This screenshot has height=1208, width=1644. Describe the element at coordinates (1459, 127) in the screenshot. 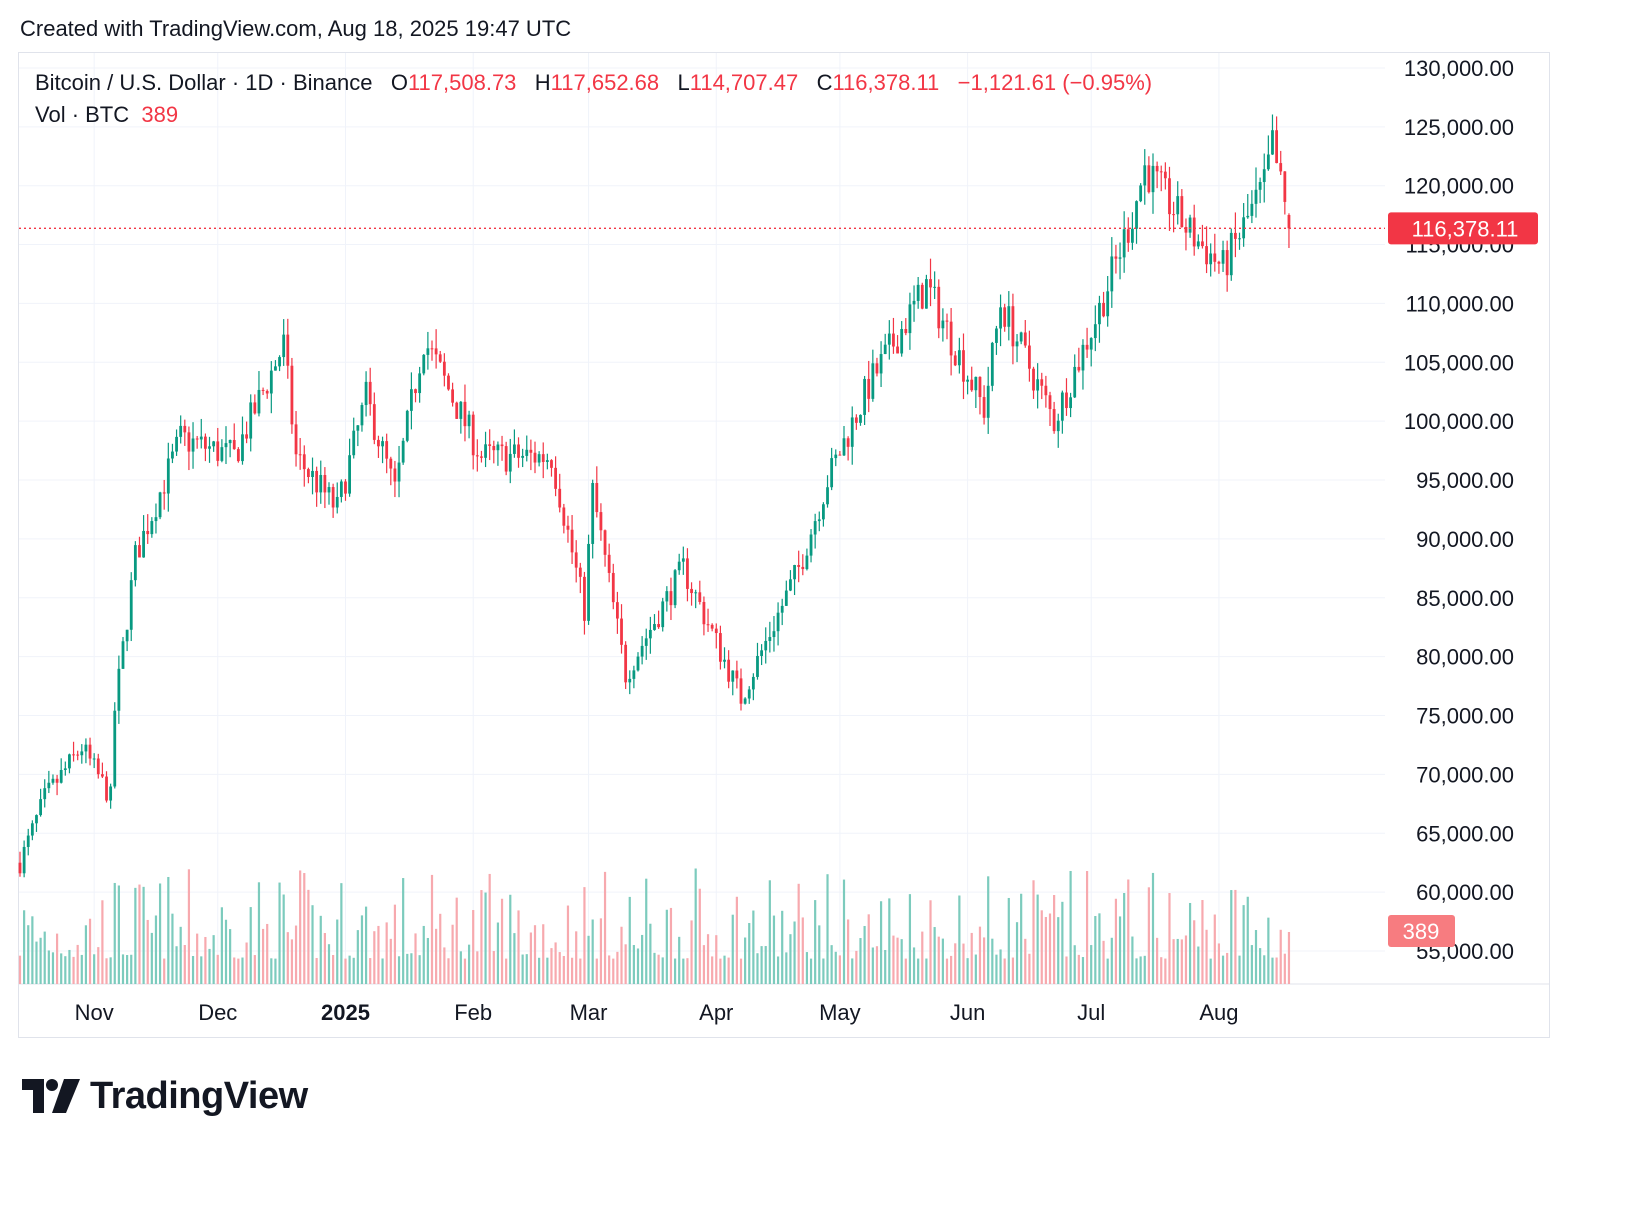

I see `price-axis-label: 125,000.00` at that location.